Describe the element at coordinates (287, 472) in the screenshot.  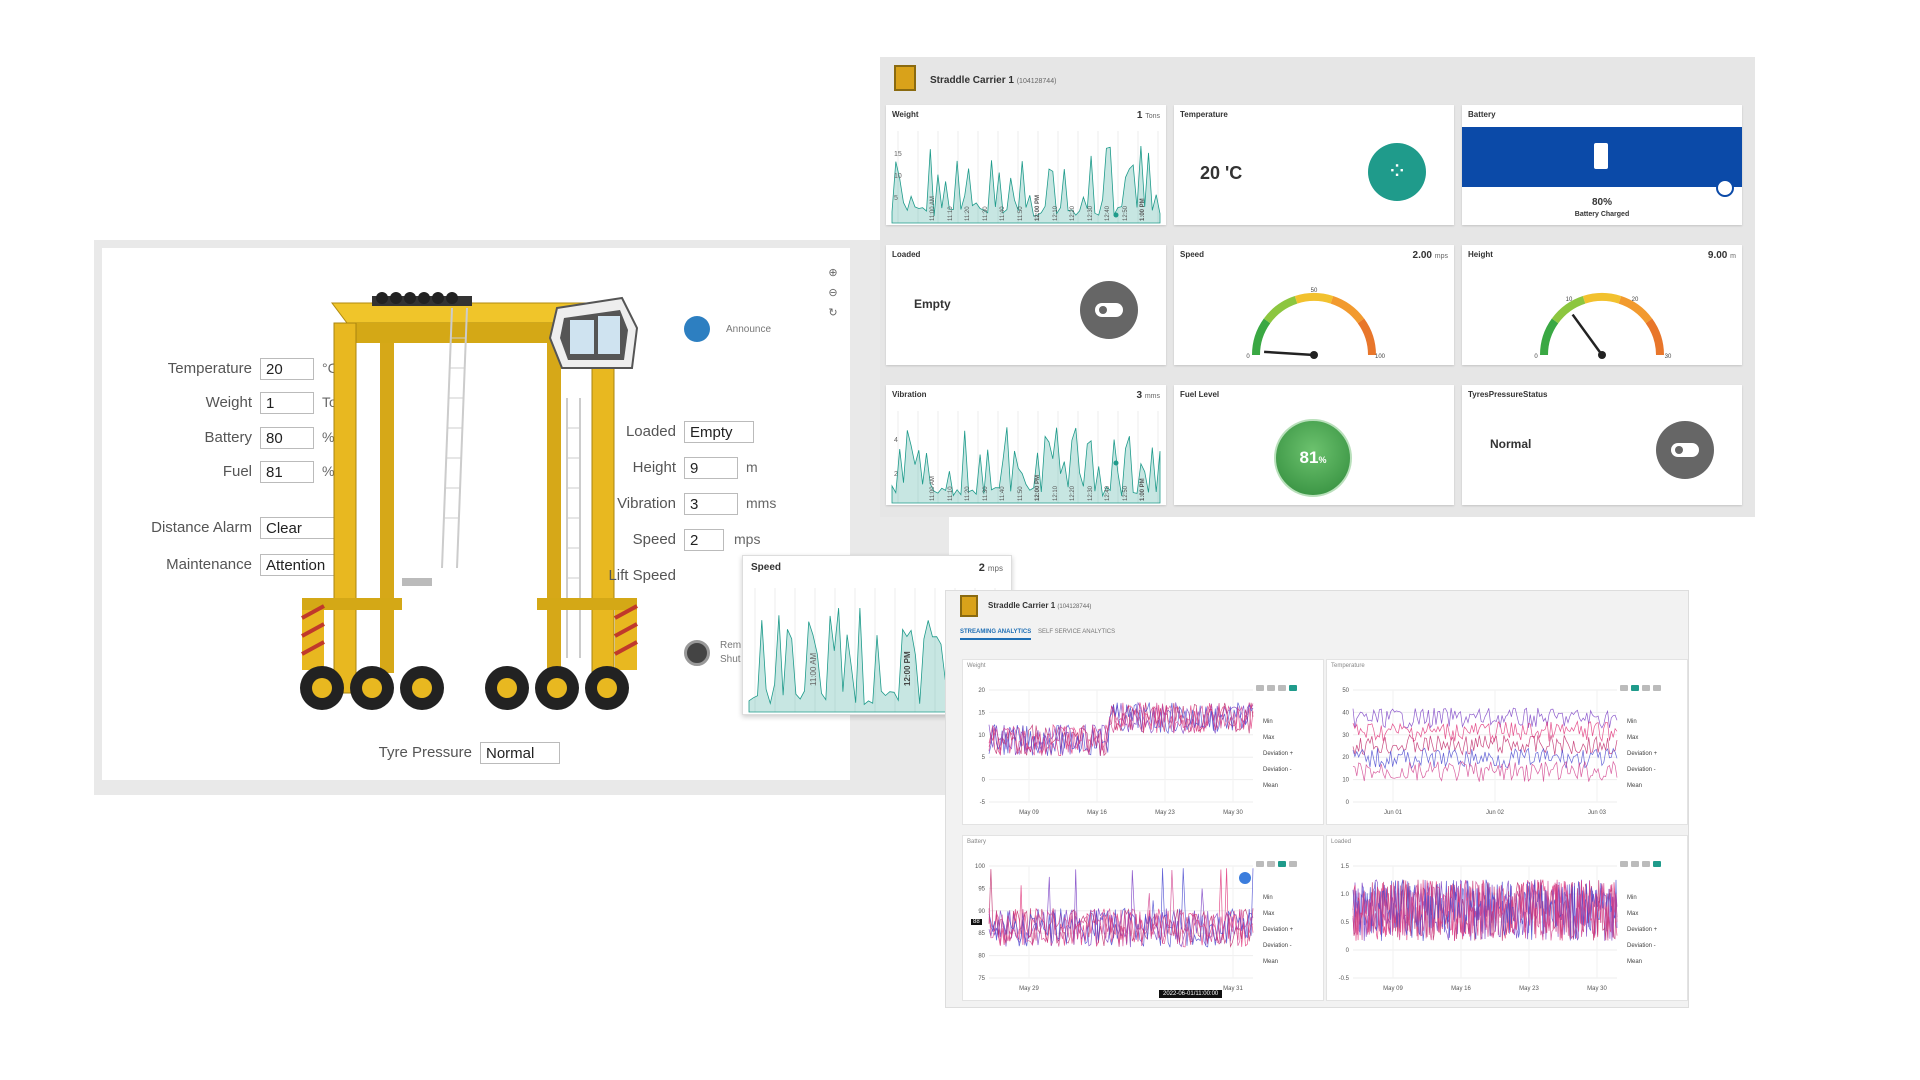
I see `fuel-field: 81` at that location.